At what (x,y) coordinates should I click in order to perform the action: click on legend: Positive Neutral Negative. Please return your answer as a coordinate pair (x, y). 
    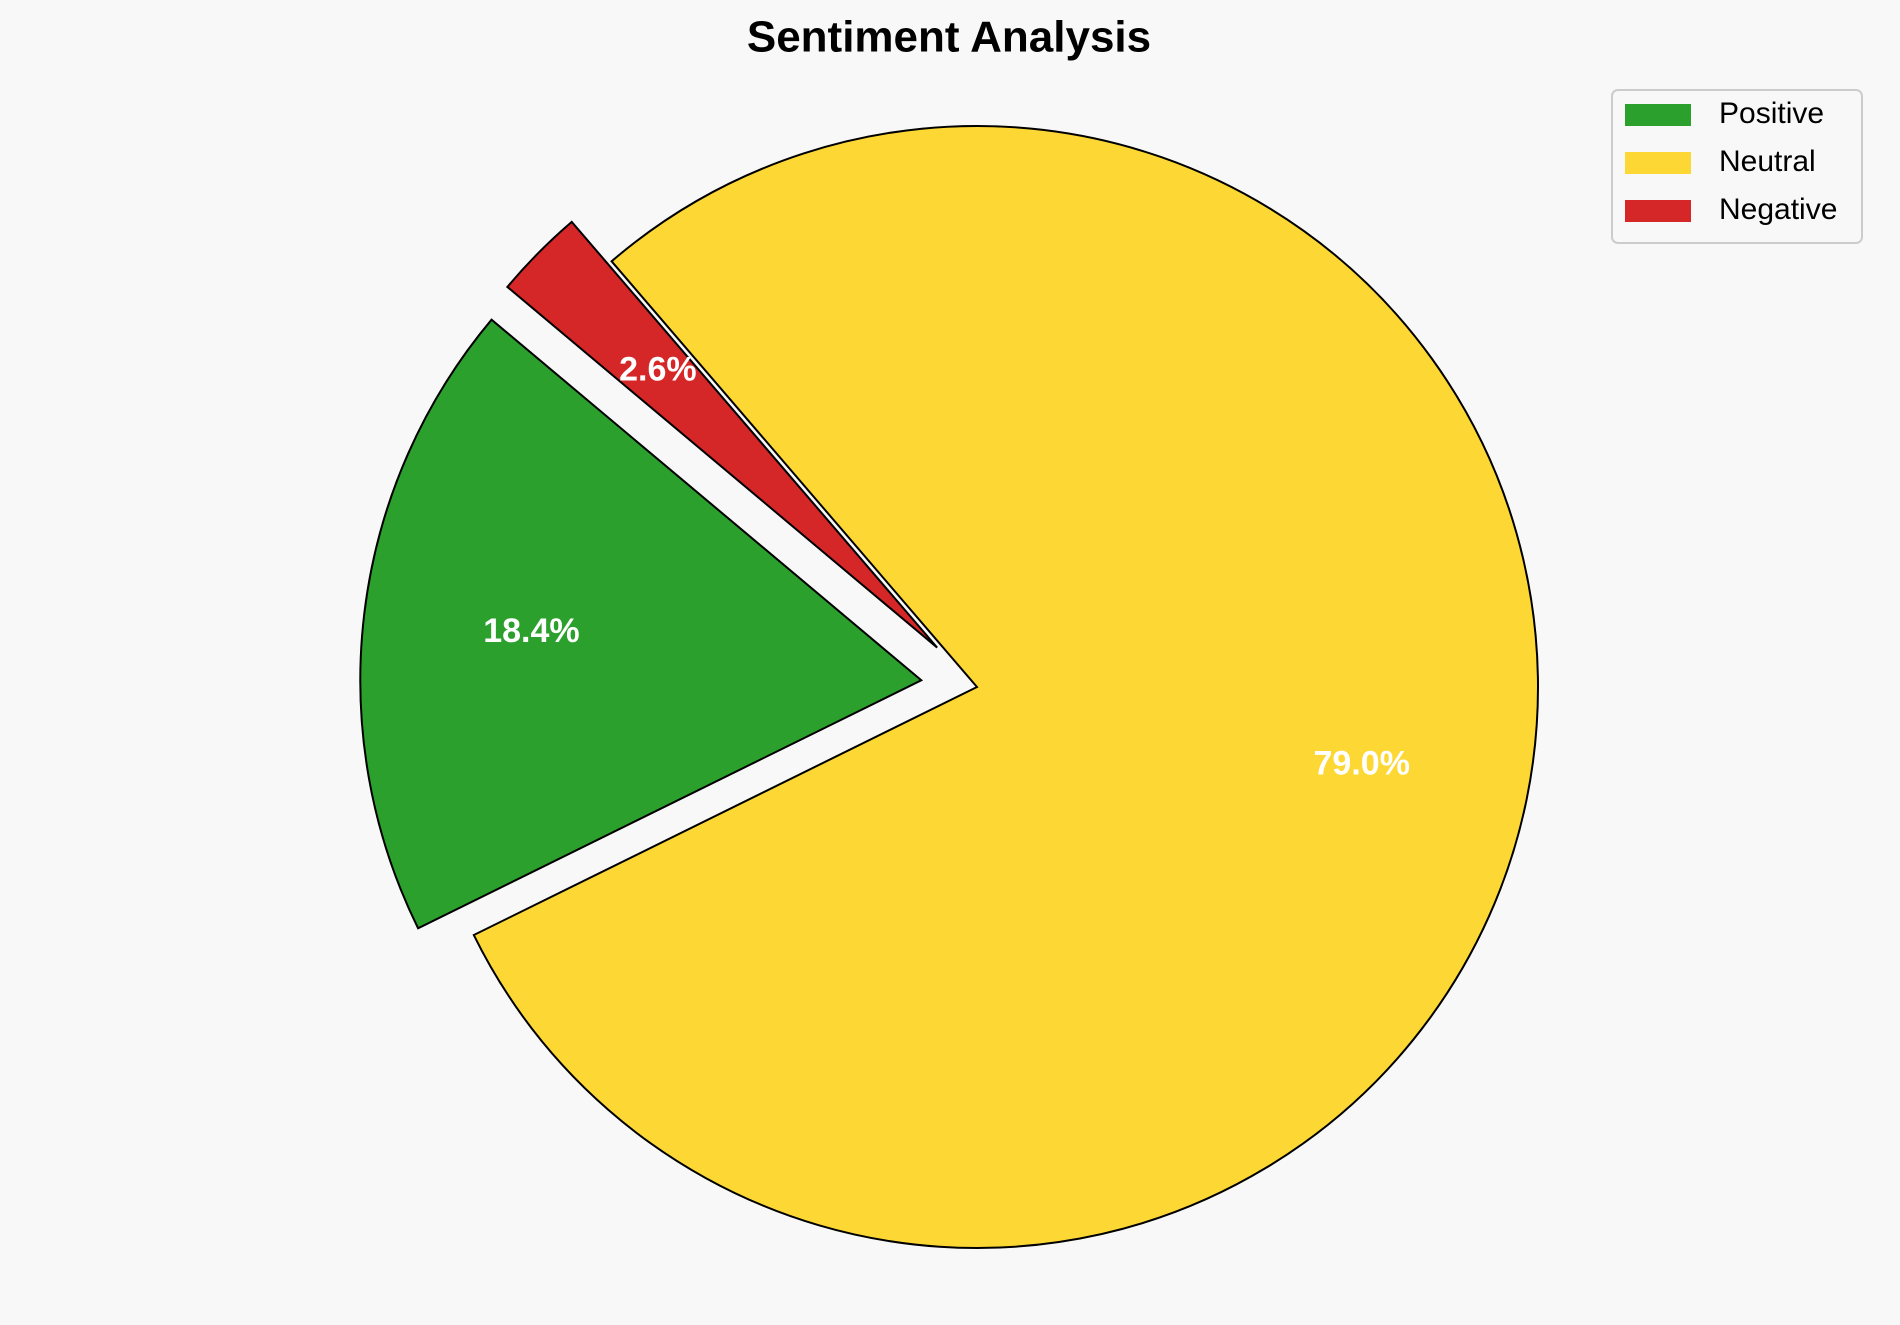
    Looking at the image, I should click on (1737, 166).